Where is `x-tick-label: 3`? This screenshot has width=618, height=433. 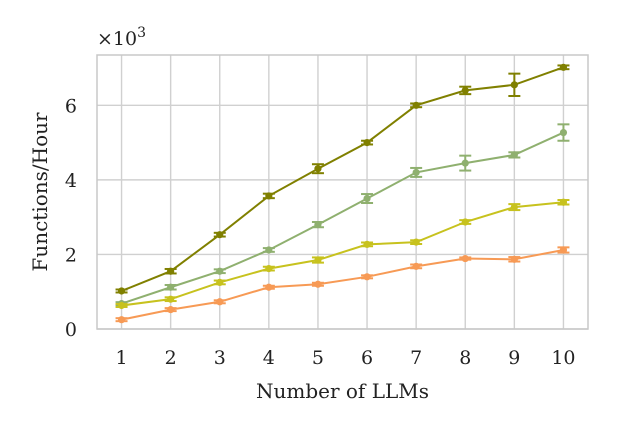 x-tick-label: 3 is located at coordinates (220, 358).